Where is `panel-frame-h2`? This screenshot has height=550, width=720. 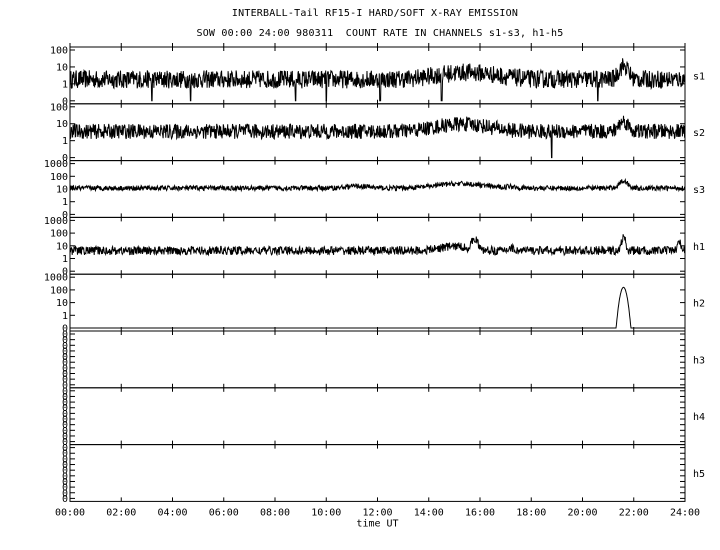
panel-frame-h2 is located at coordinates (377, 302).